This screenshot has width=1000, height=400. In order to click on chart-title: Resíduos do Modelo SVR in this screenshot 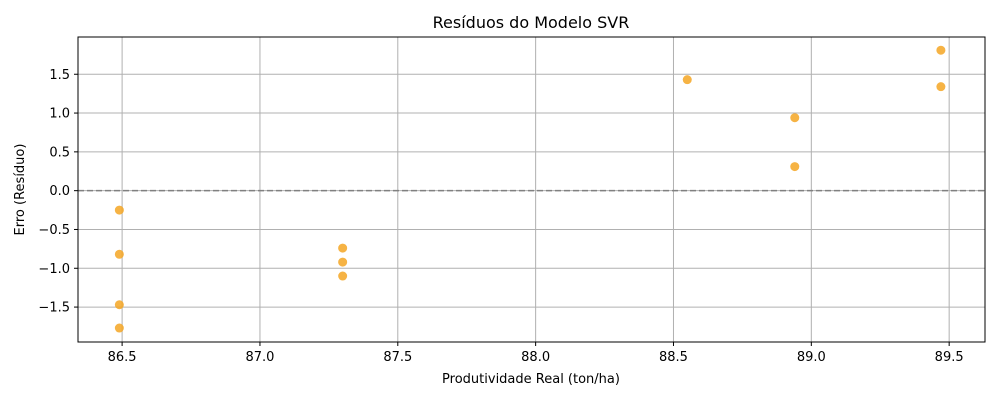, I will do `click(531, 22)`.